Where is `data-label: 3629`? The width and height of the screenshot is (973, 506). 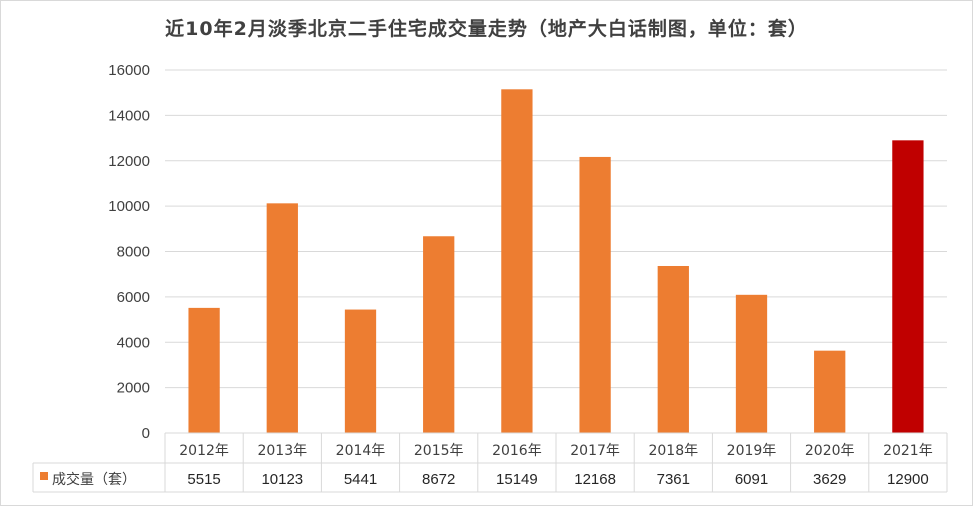 data-label: 3629 is located at coordinates (829, 479).